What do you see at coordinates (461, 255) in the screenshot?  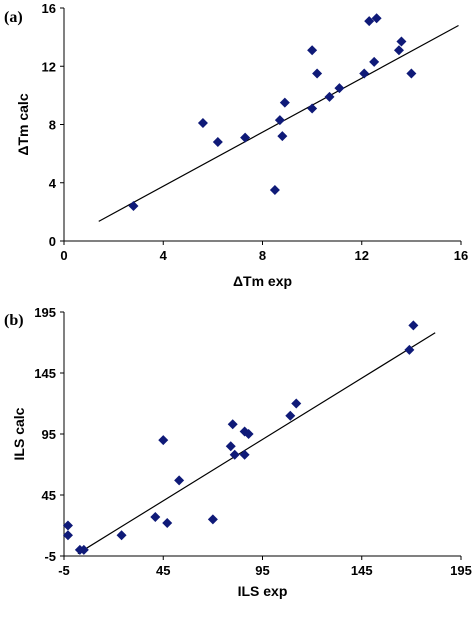 I see `x-tick-label-a: 16` at bounding box center [461, 255].